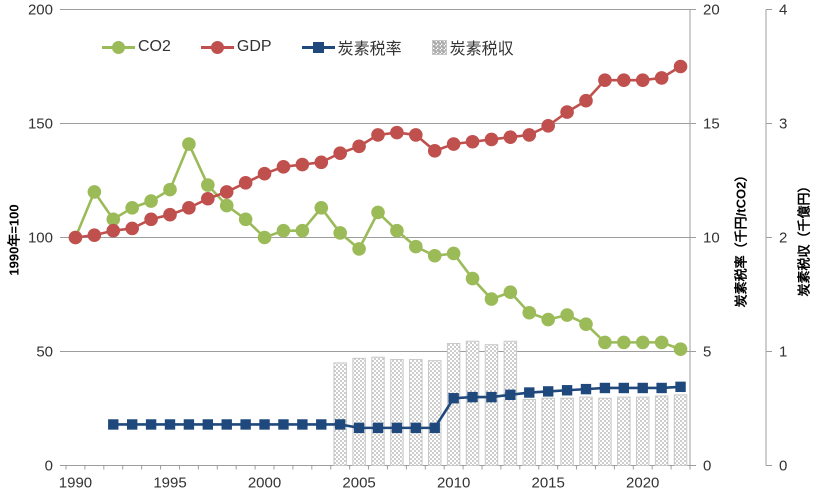  Describe the element at coordinates (472, 403) in the screenshot. I see `bar-2011` at that location.